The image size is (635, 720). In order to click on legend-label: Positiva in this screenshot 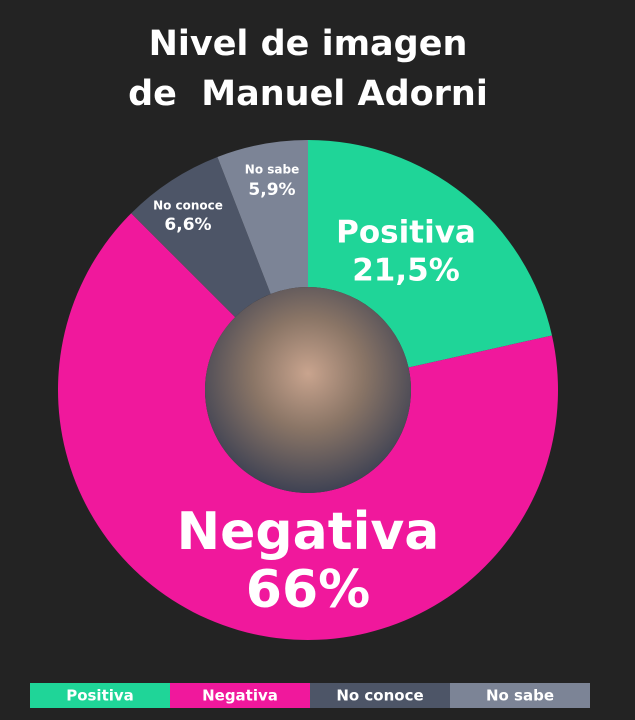, I will do `click(100, 696)`.